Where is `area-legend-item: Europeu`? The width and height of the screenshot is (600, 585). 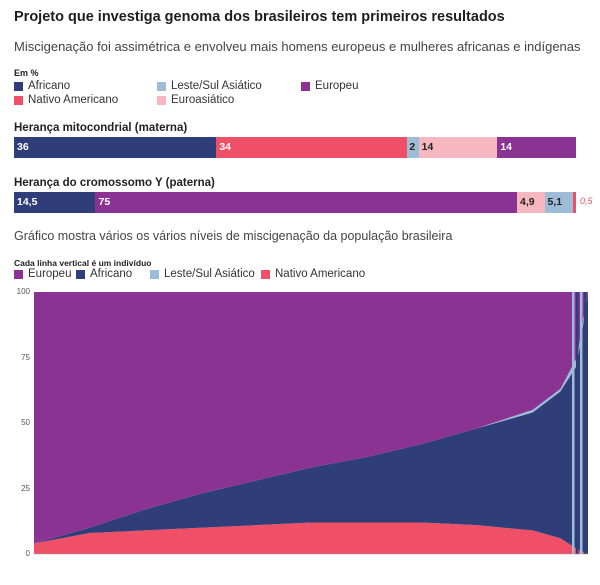 area-legend-item: Europeu is located at coordinates (42, 274).